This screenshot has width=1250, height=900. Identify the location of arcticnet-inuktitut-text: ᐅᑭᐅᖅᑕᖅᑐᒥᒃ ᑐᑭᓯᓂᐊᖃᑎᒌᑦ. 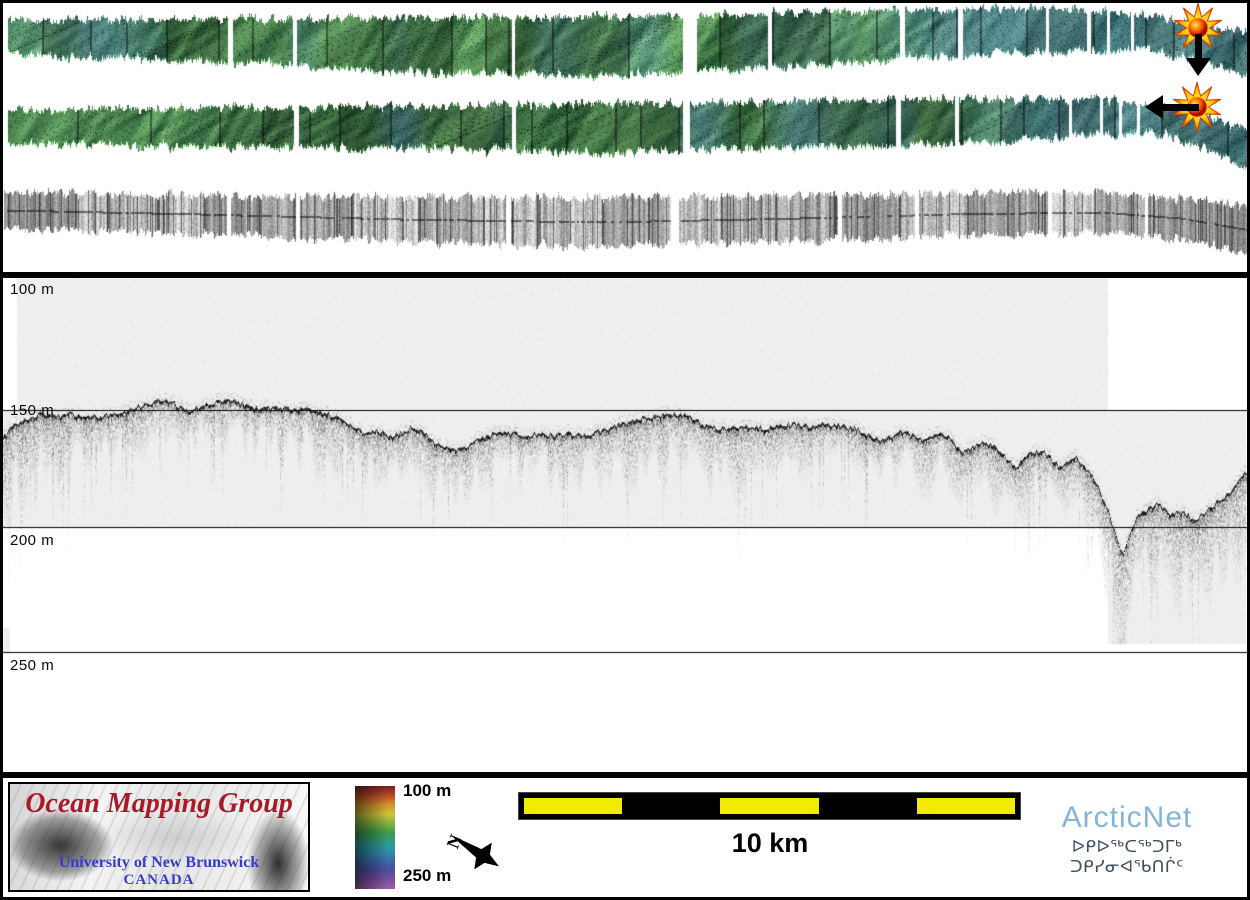
(1127, 856).